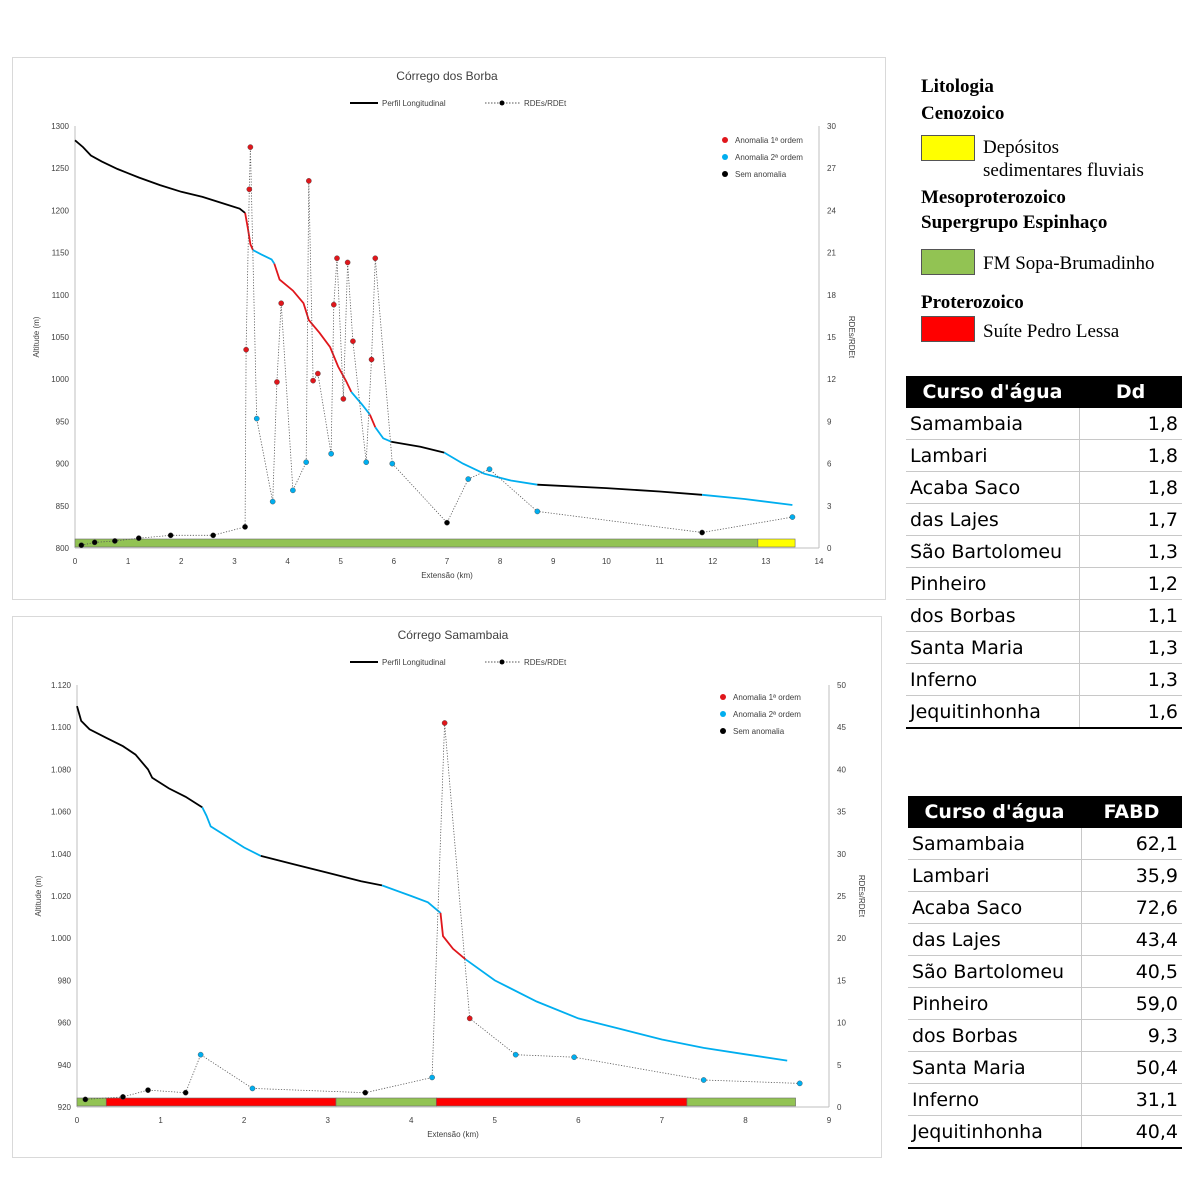  Describe the element at coordinates (767, 697) in the screenshot. I see `legend-point-label: Anomalia 1ª ordem` at that location.